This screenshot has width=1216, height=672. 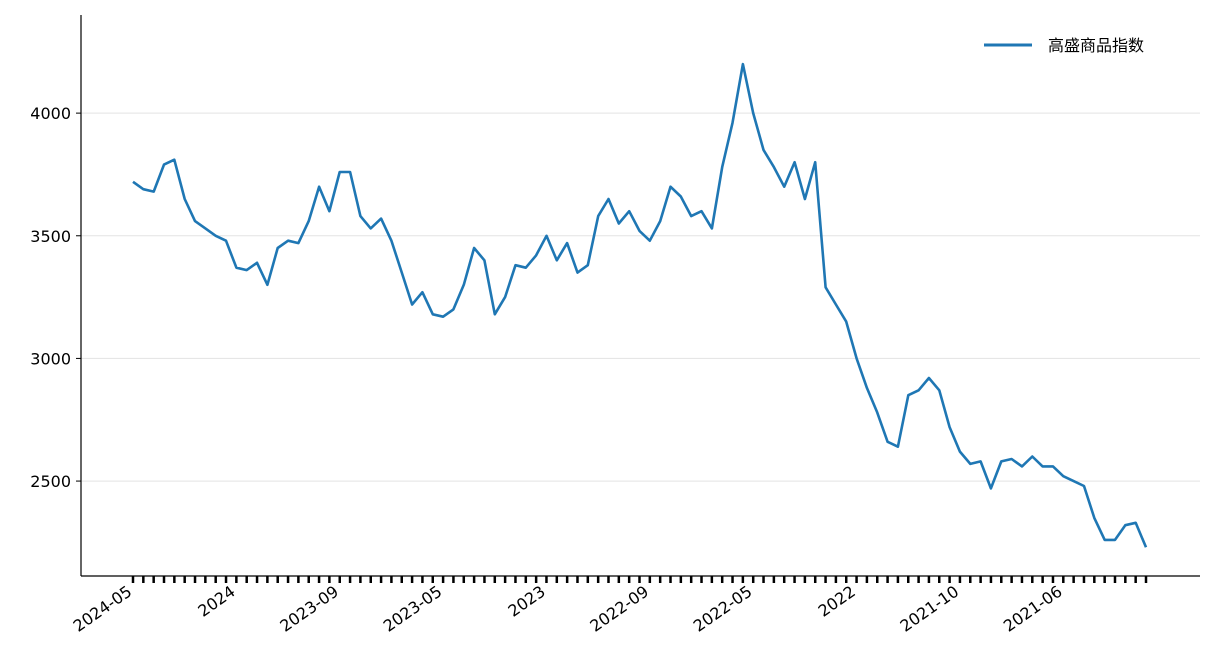 What do you see at coordinates (50, 358) in the screenshot?
I see `y-tick-label: 3000` at bounding box center [50, 358].